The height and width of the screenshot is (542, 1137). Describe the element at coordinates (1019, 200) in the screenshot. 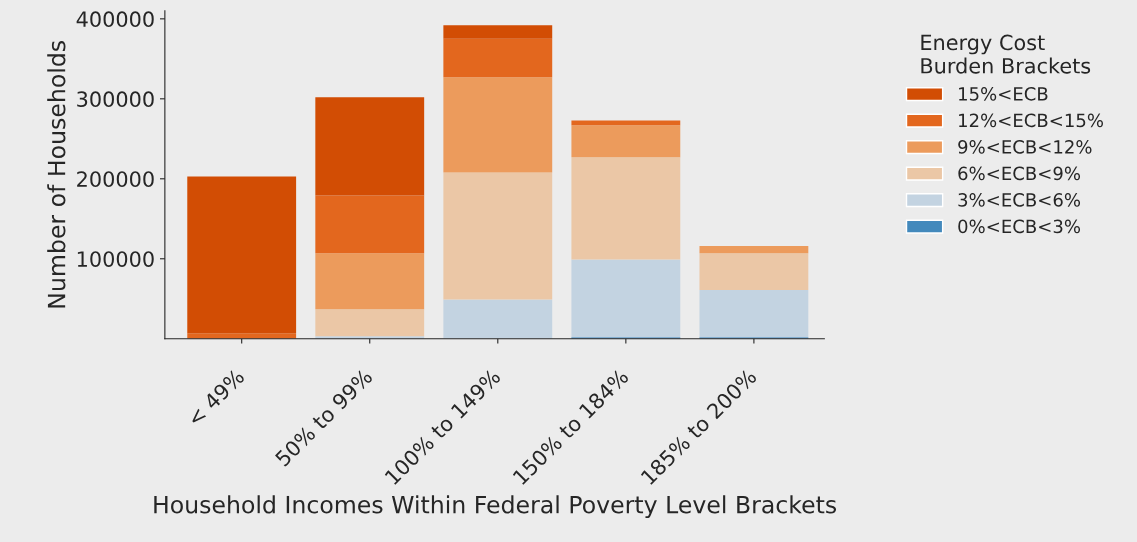

I see `legend-label: 3%<ECB<6%` at that location.